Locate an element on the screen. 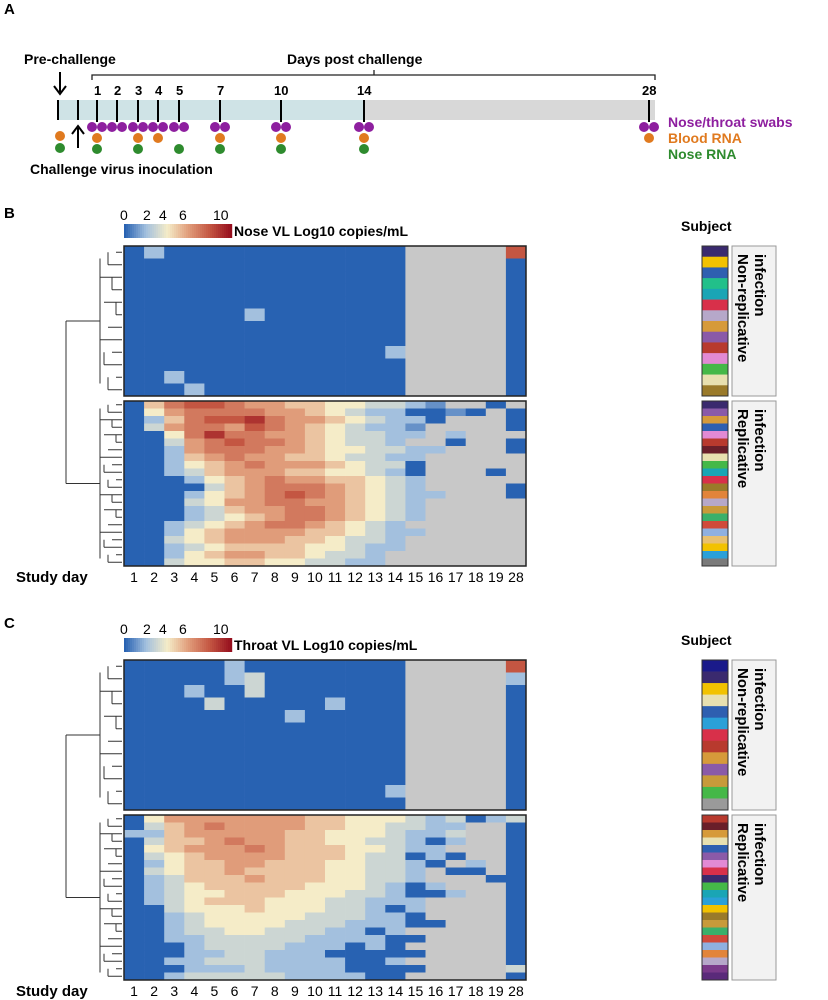 This screenshot has width=828, height=1000. x-tick-label: 5 is located at coordinates (215, 991).